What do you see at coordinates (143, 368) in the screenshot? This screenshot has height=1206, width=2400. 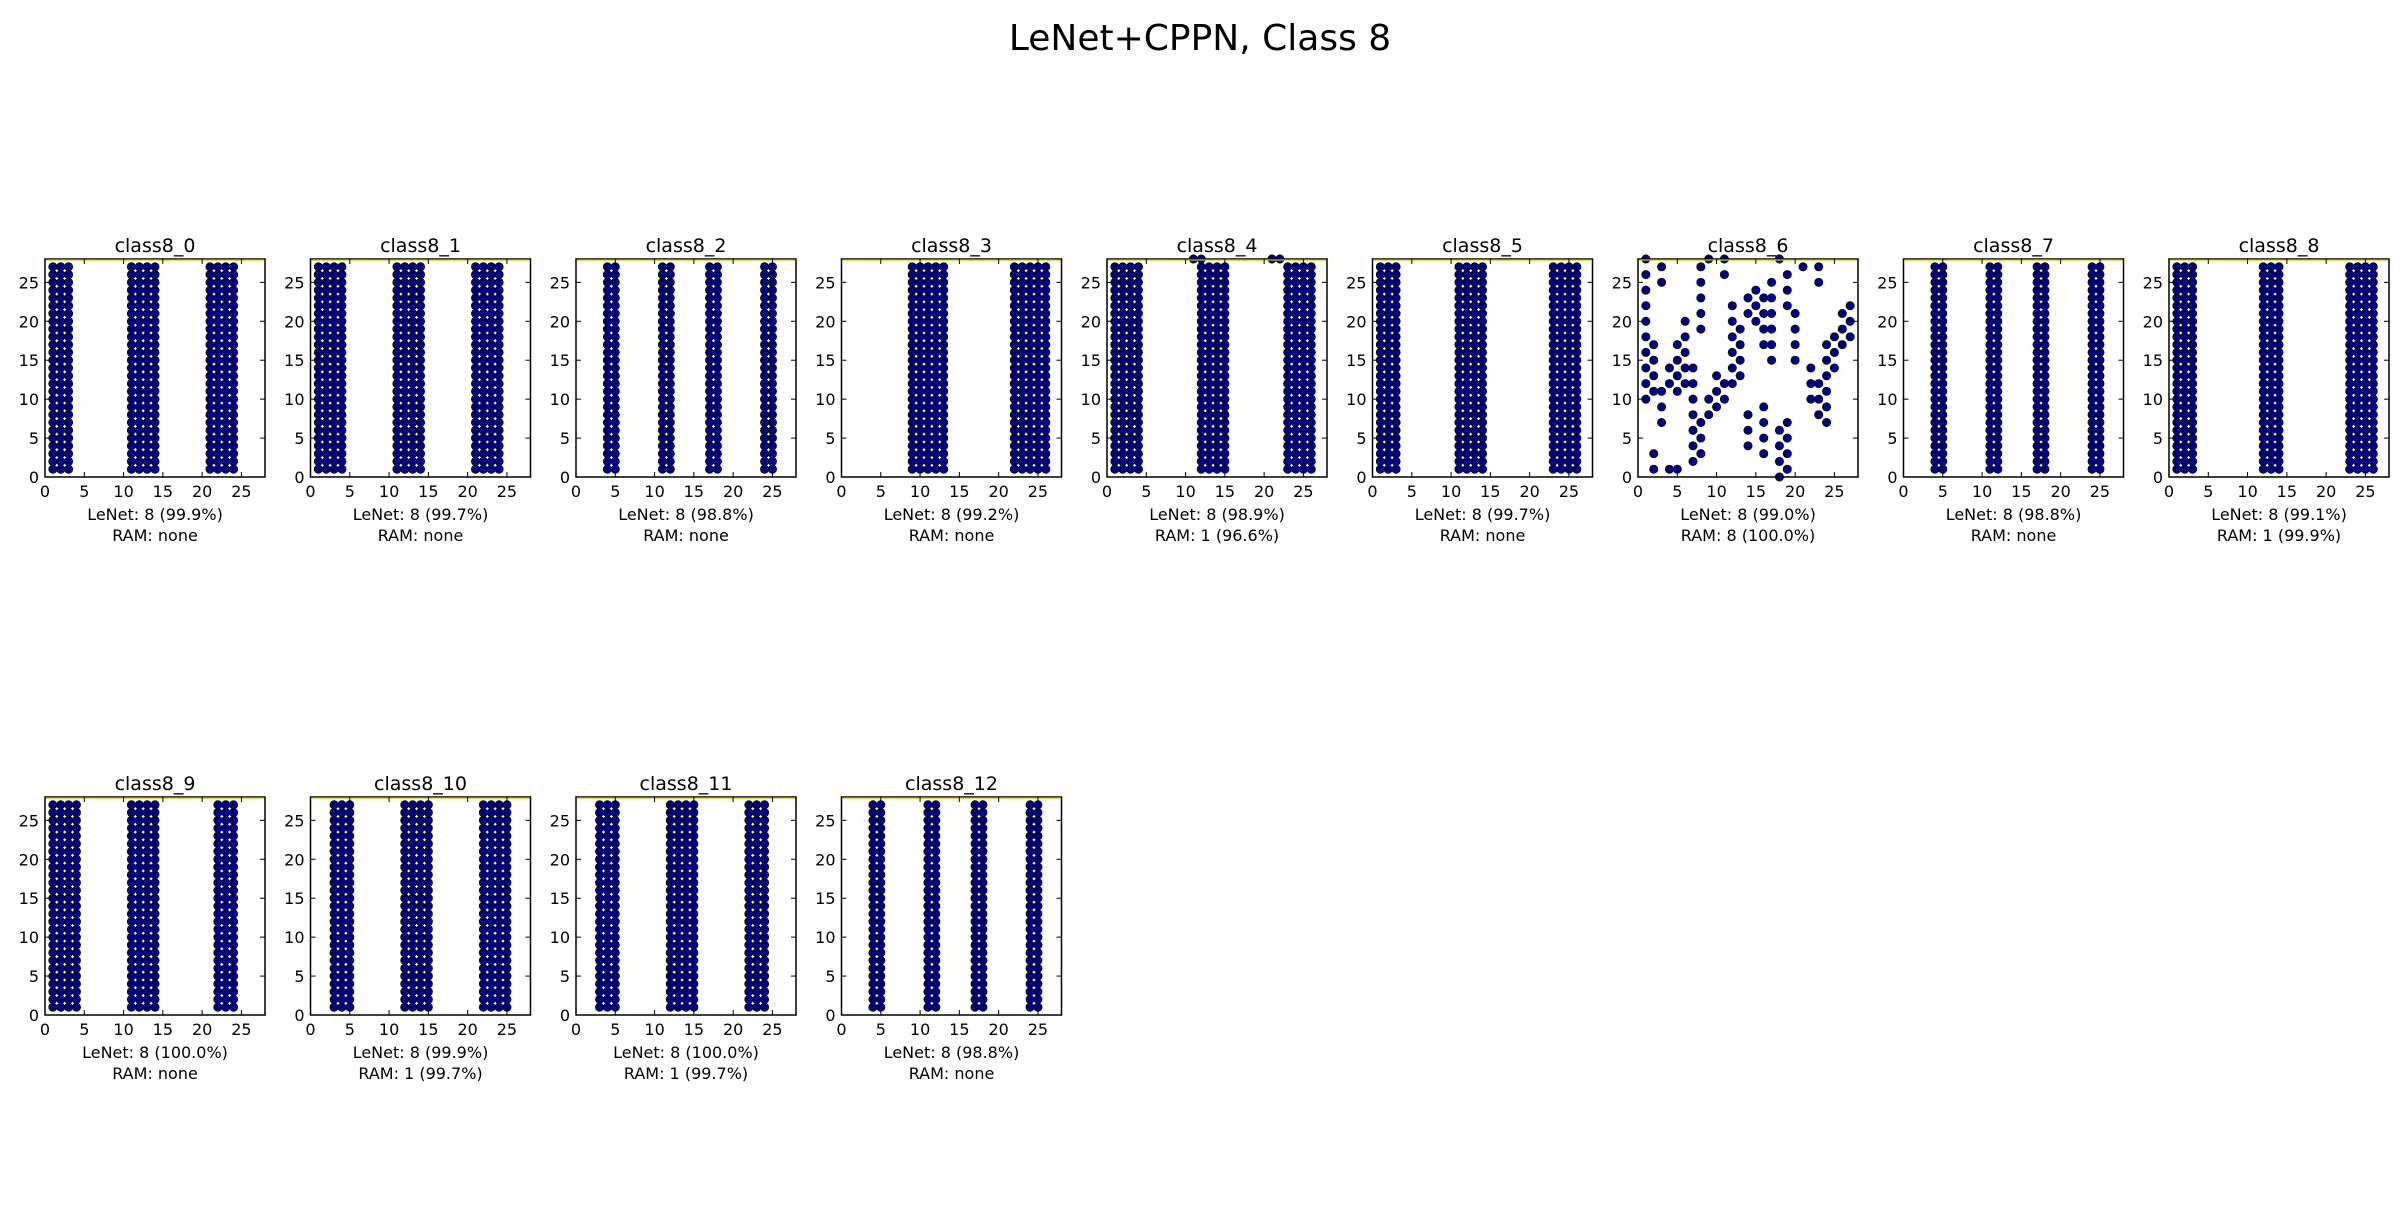 I see `point-group` at bounding box center [143, 368].